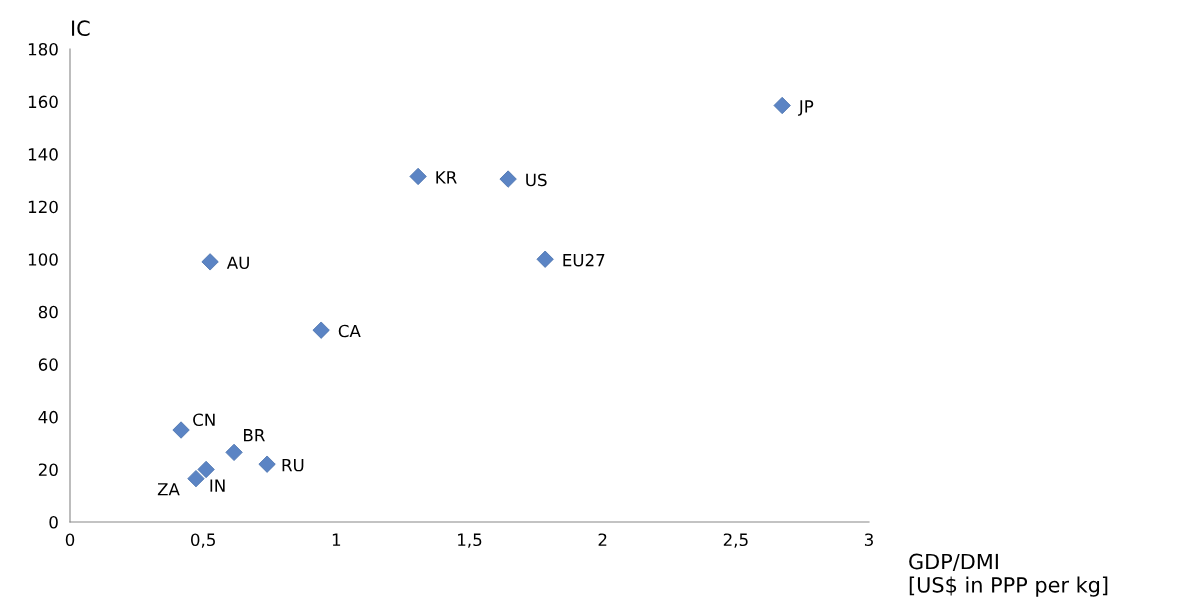 Image resolution: width=1192 pixels, height=613 pixels. What do you see at coordinates (470, 540) in the screenshot?
I see `x-tick-label: 1,5` at bounding box center [470, 540].